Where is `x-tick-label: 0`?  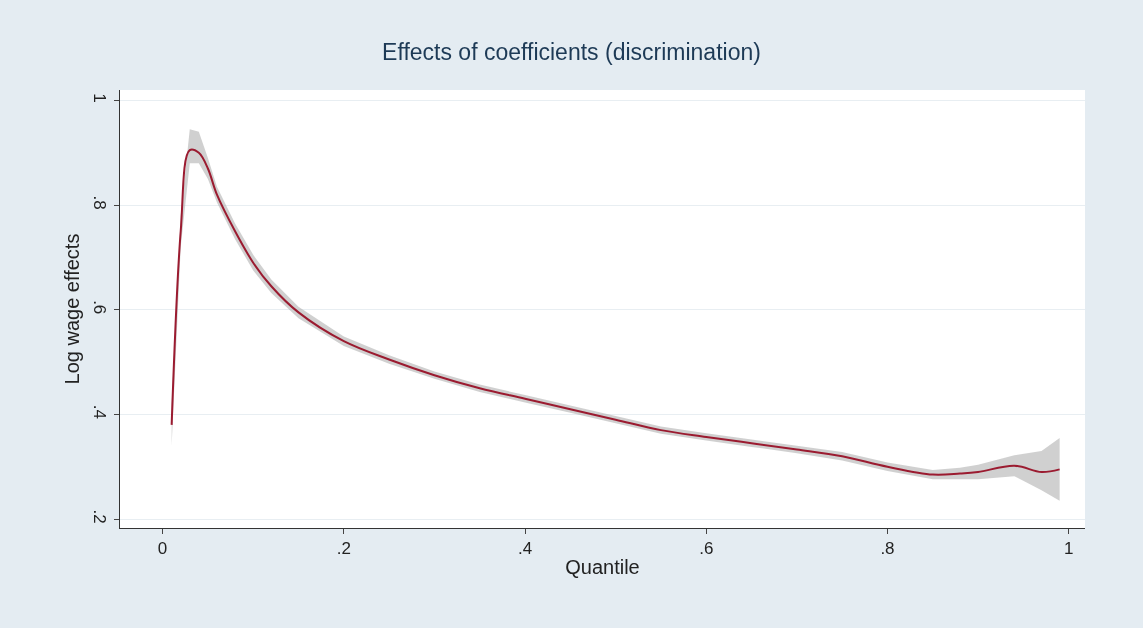 x-tick-label: 0 is located at coordinates (162, 549).